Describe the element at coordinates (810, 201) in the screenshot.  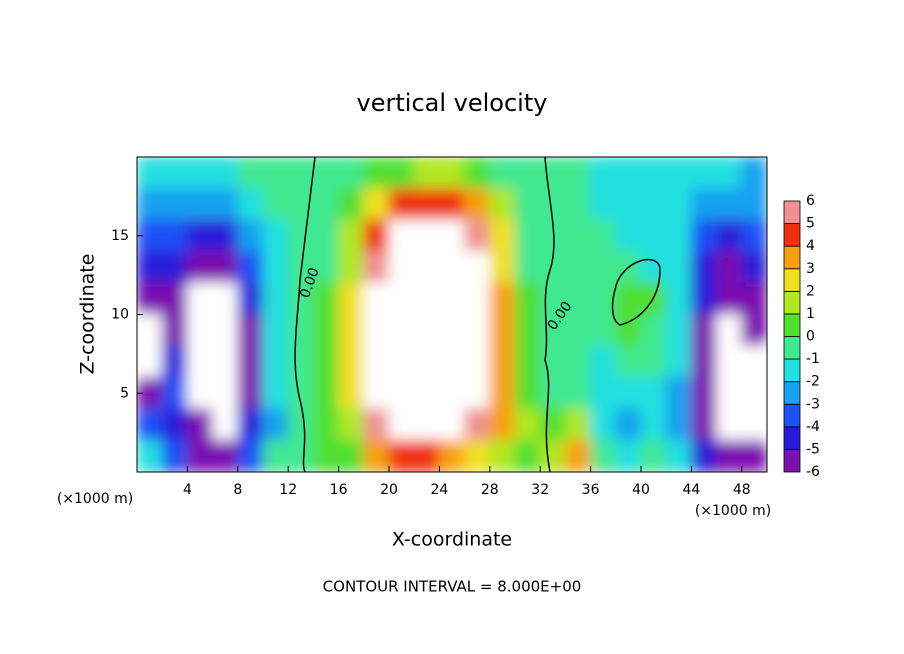
I see `colorbar-label: 6` at that location.